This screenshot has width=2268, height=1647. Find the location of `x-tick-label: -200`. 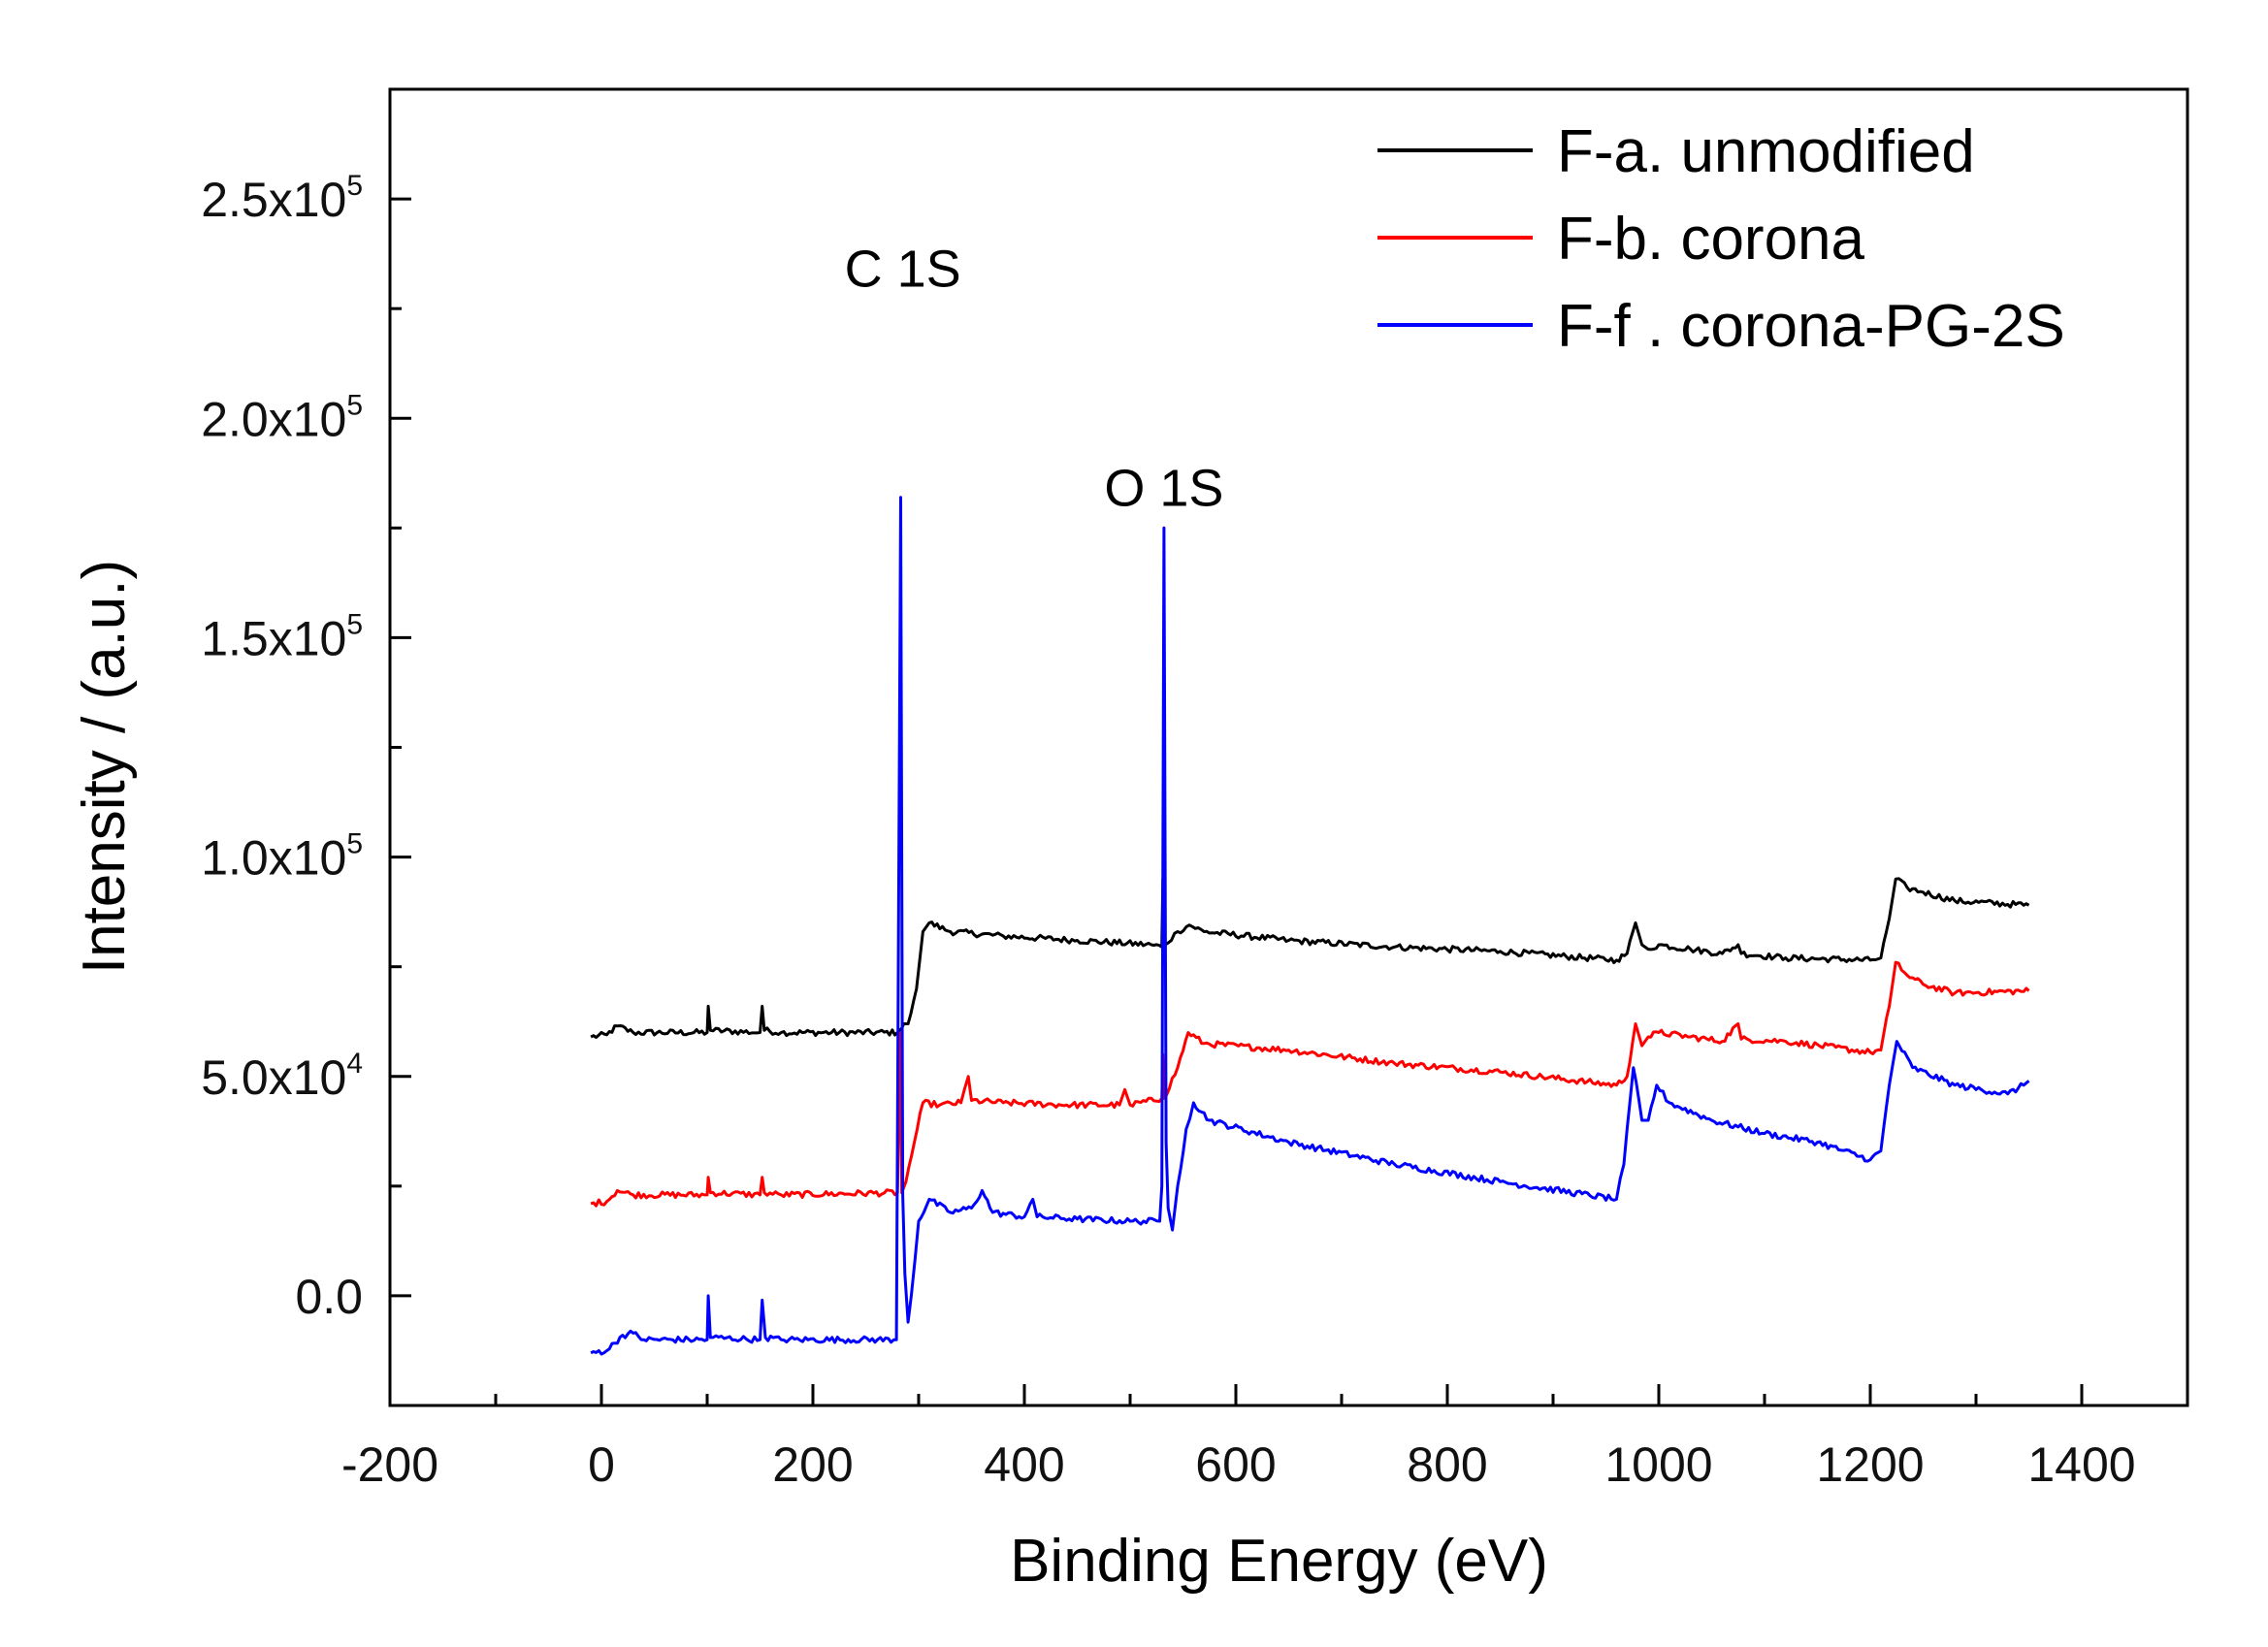

x-tick-label: -200 is located at coordinates (389, 1465).